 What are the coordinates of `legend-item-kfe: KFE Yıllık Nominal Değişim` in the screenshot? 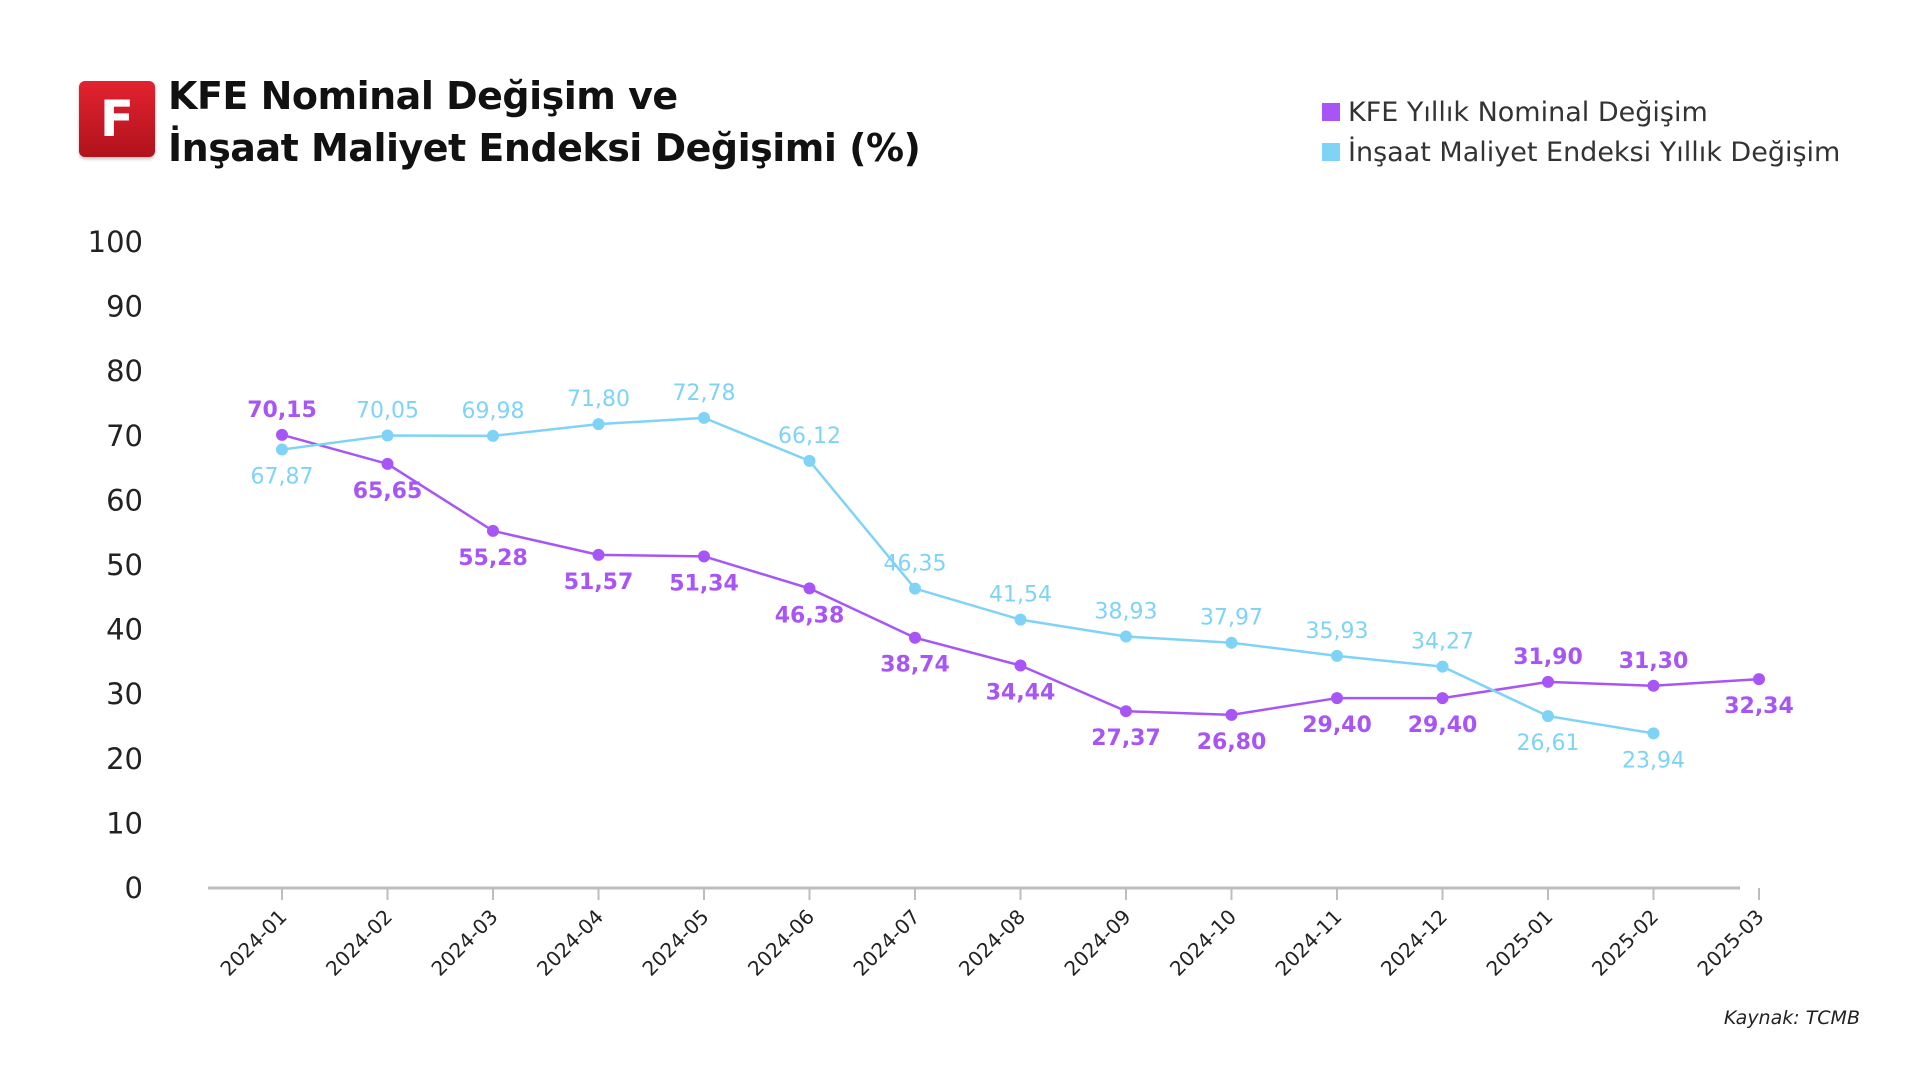 It's located at (1581, 112).